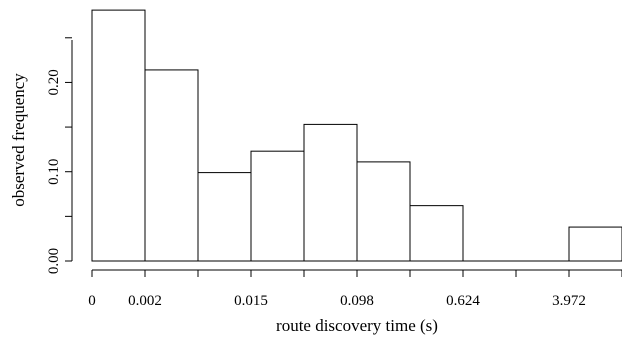 Image resolution: width=622 pixels, height=339 pixels. Describe the element at coordinates (355, 289) in the screenshot. I see `x-axis: 0 0.002 0.015 0.098 0.624 3.972` at that location.